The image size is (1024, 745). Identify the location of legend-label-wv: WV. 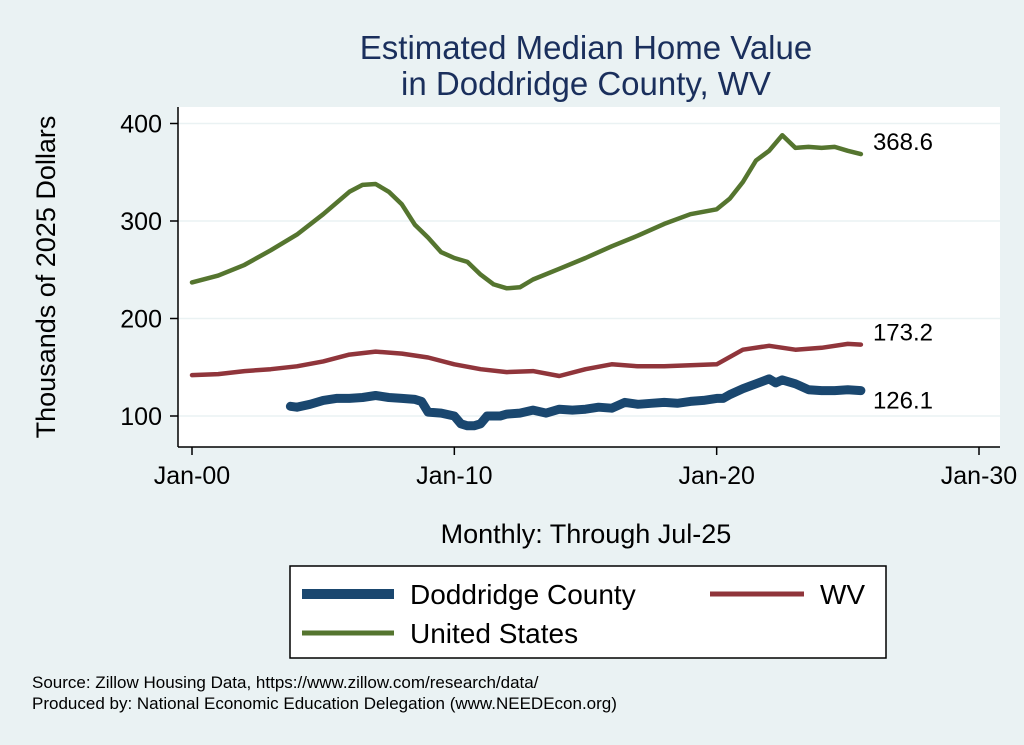
(842, 594).